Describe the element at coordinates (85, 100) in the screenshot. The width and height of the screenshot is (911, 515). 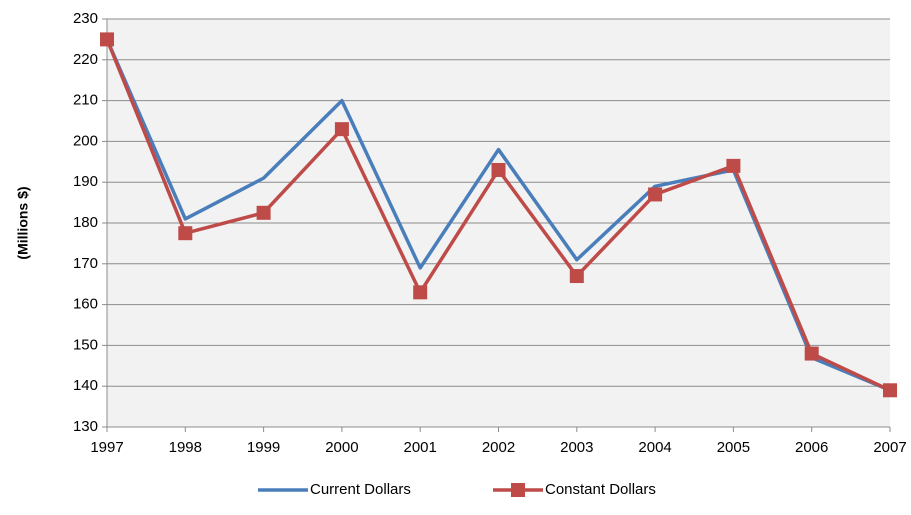
I see `y-tick-label: 210` at that location.